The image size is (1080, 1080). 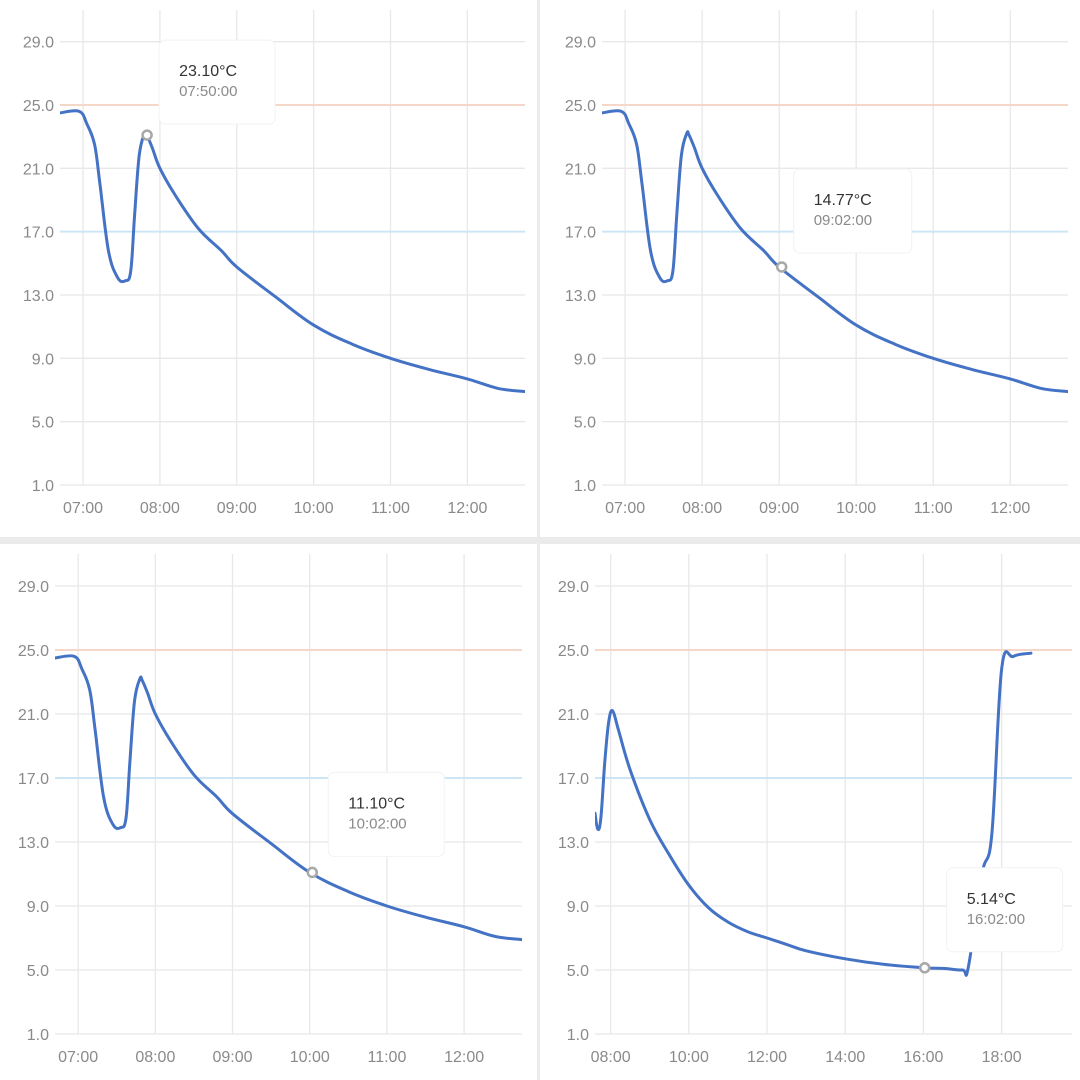 What do you see at coordinates (208, 71) in the screenshot?
I see `tooltip-value: 23.10°C` at bounding box center [208, 71].